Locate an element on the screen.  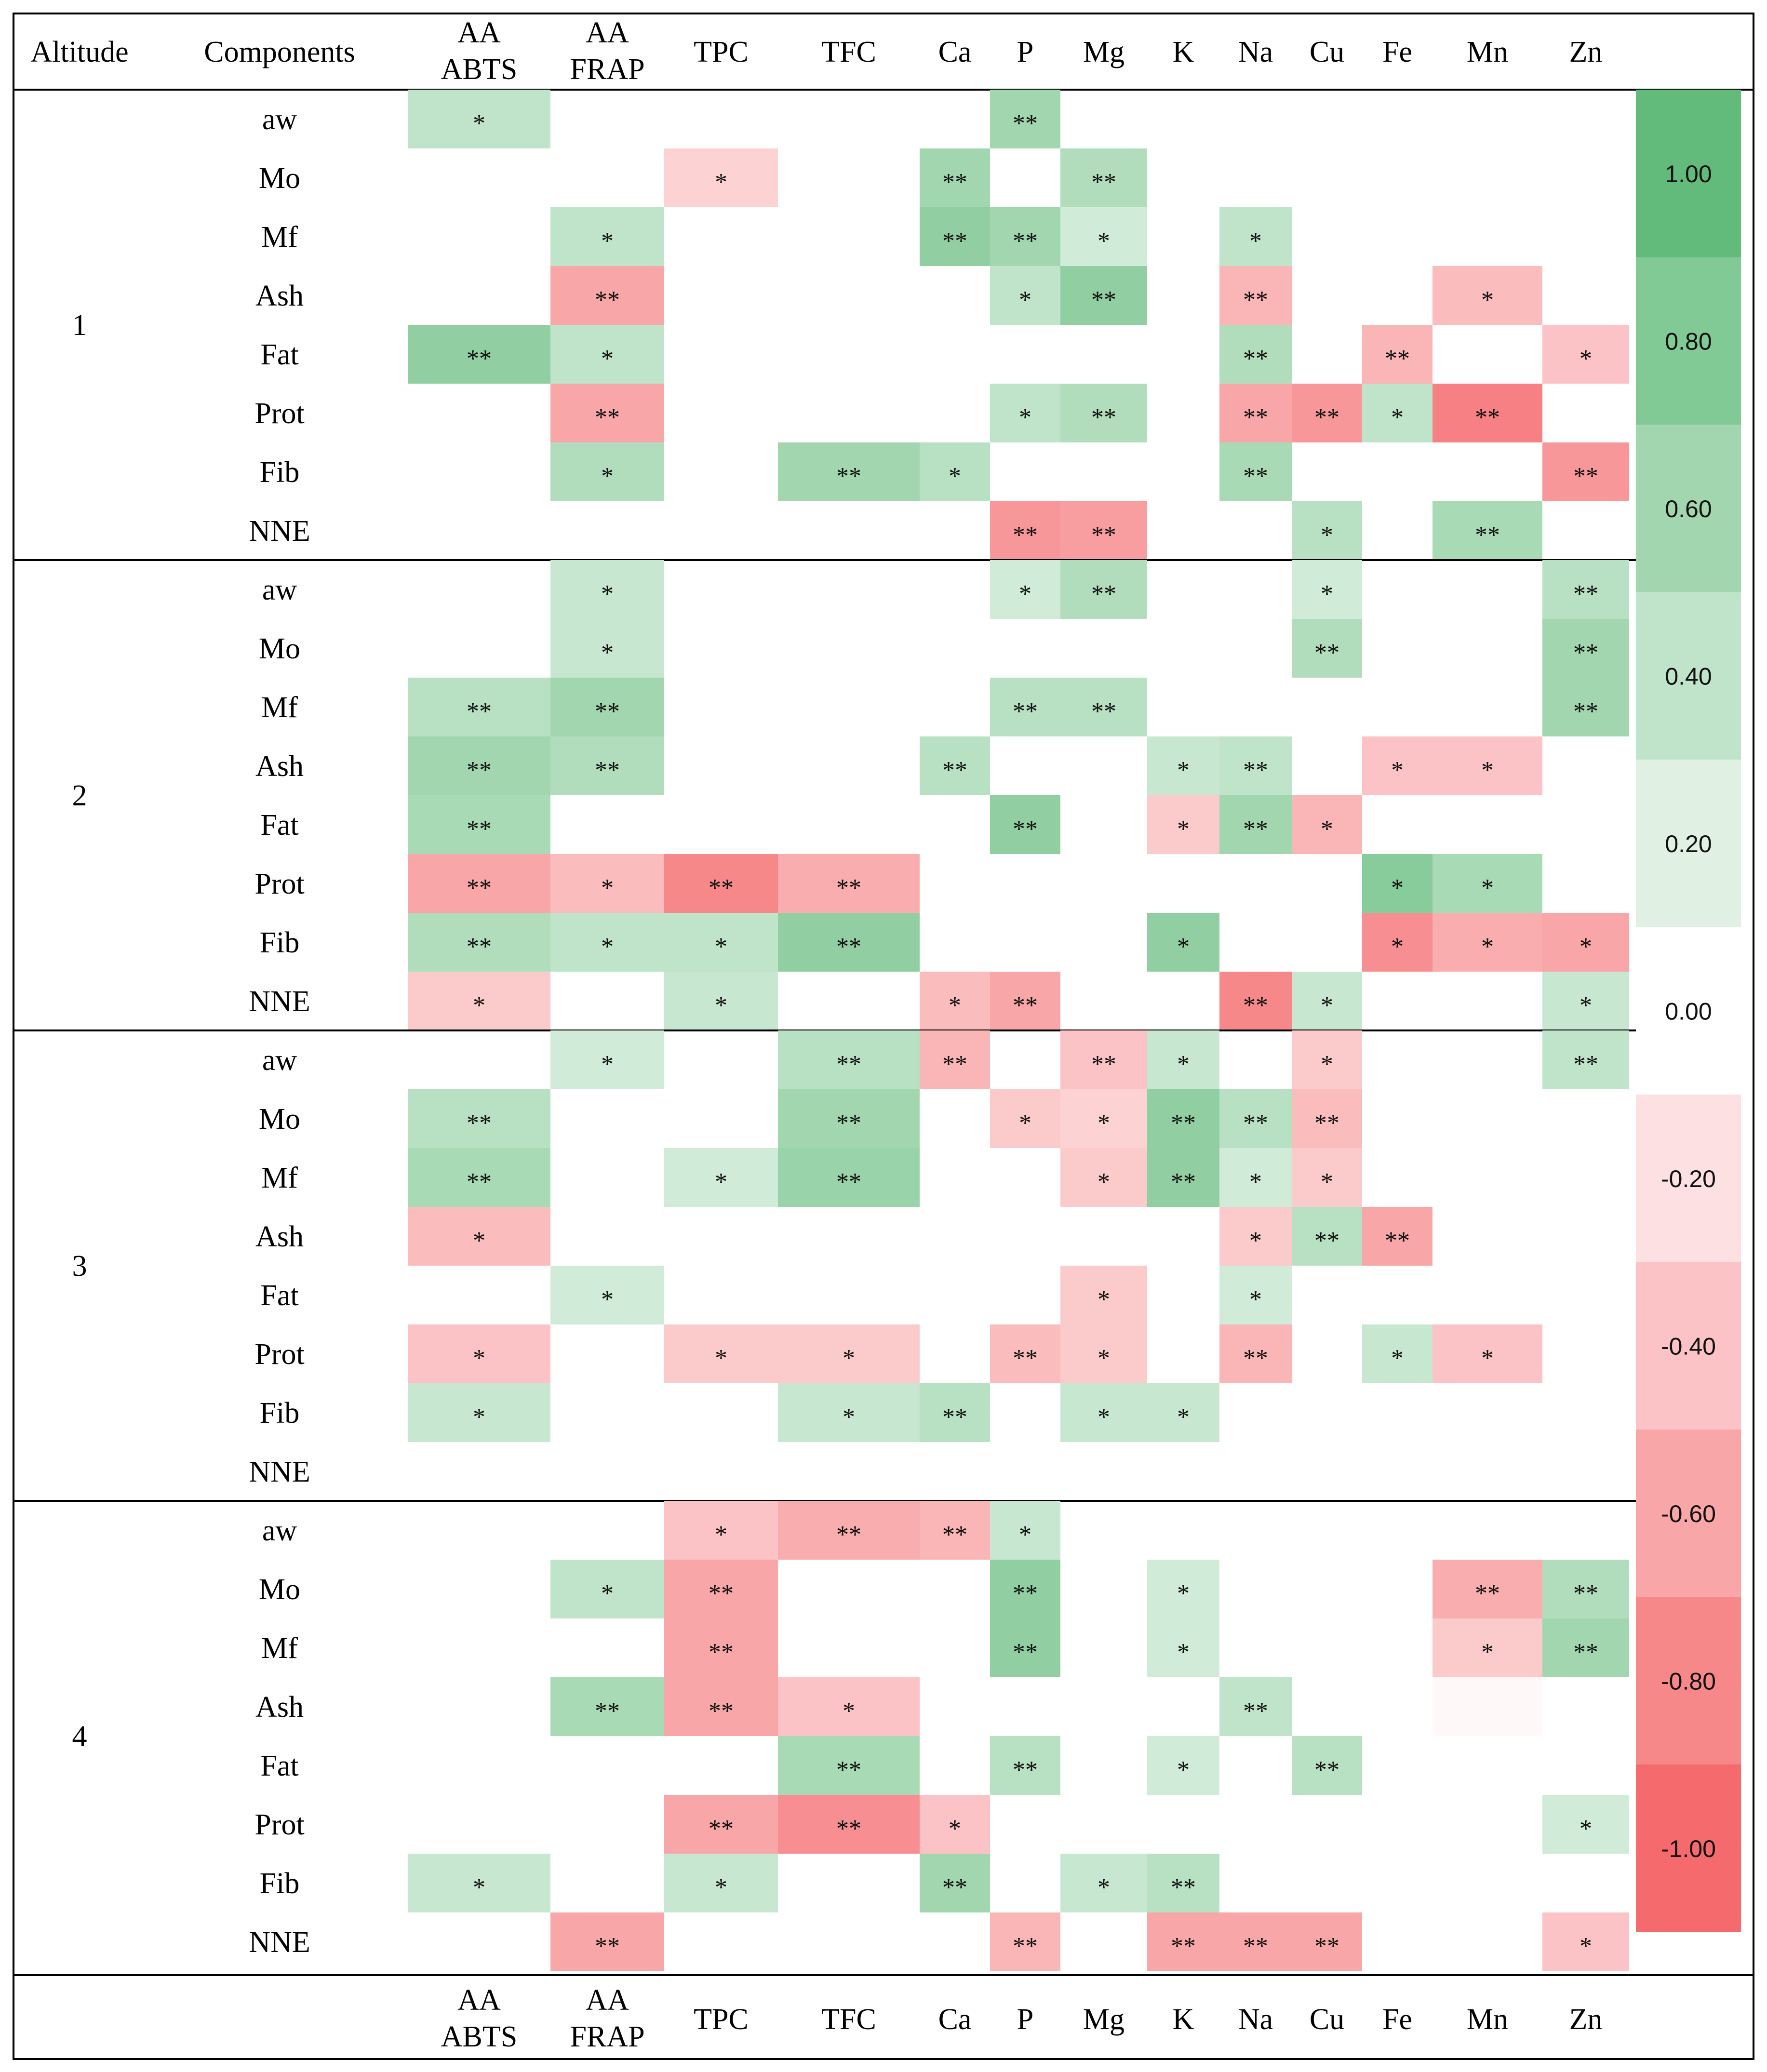
column-header-Fe: Fe is located at coordinates (1397, 52).